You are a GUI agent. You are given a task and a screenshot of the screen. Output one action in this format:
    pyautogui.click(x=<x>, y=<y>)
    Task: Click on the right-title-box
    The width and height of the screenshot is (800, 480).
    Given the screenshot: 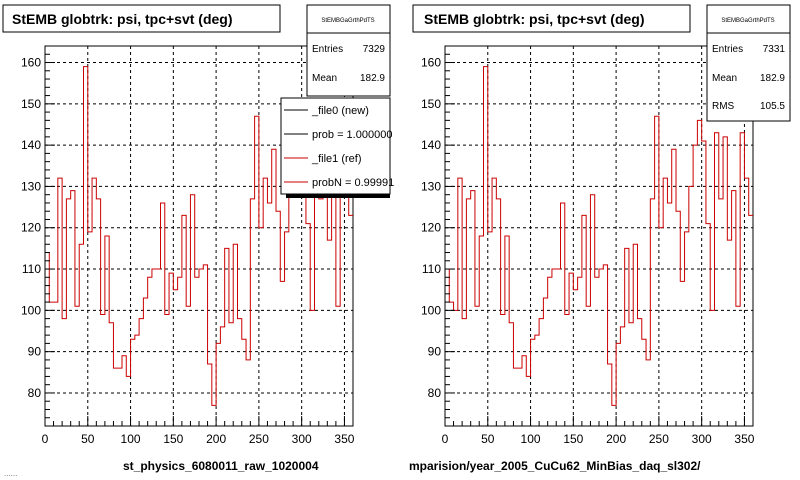 What is the action you would take?
    pyautogui.click(x=551, y=18)
    